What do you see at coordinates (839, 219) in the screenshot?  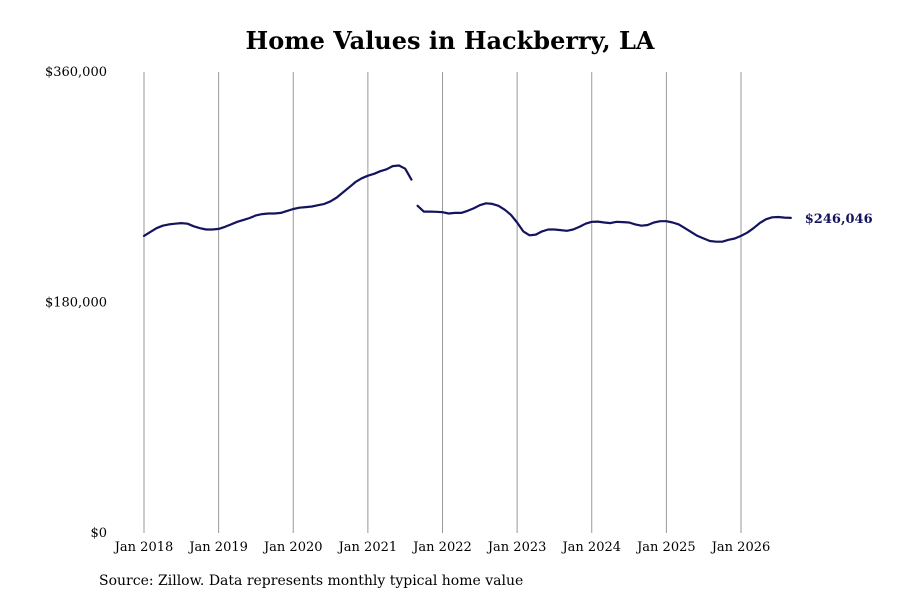 I see `end-value-label: $246,046` at bounding box center [839, 219].